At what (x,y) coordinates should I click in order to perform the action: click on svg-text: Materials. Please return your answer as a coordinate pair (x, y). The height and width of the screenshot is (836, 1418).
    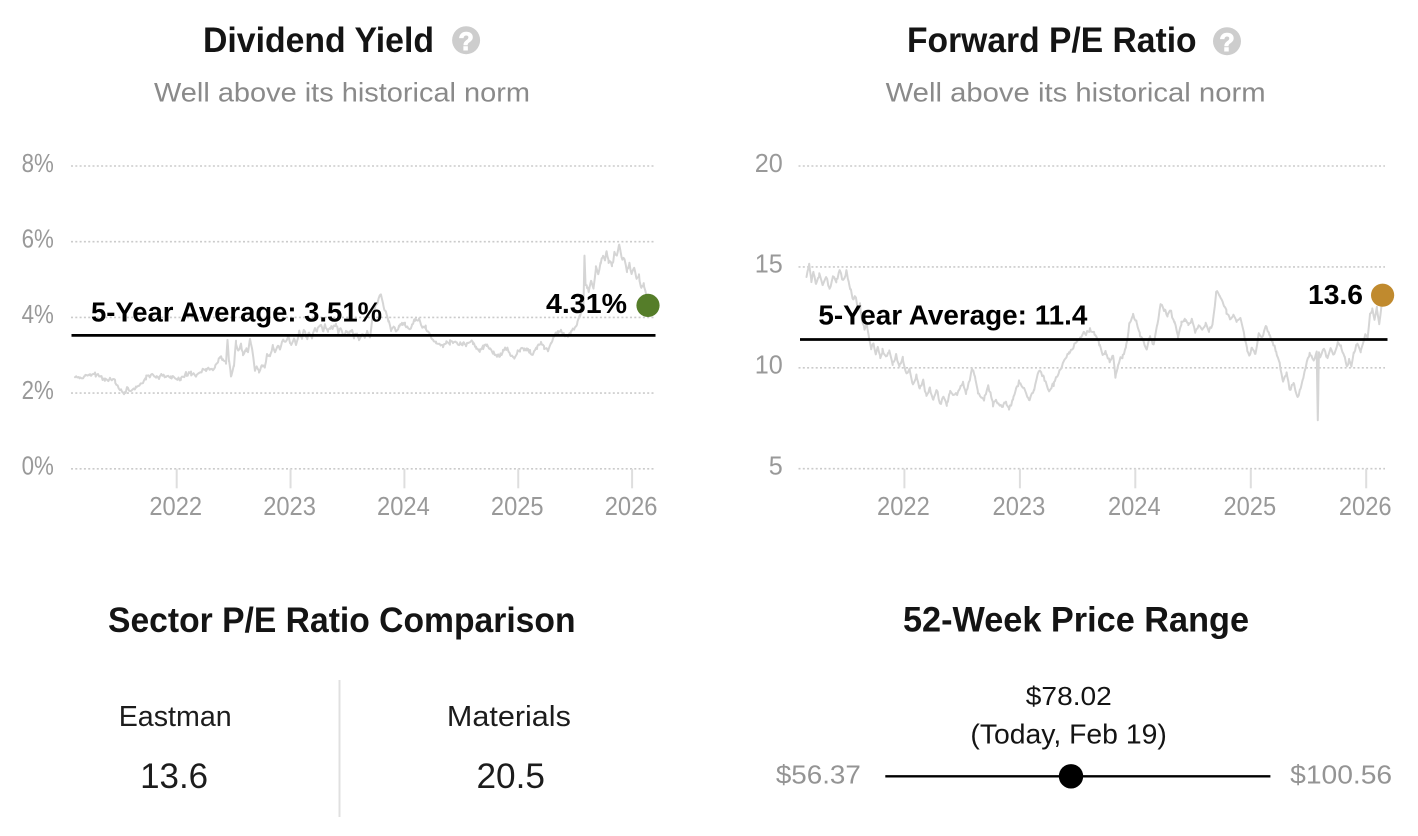
    Looking at the image, I should click on (509, 717).